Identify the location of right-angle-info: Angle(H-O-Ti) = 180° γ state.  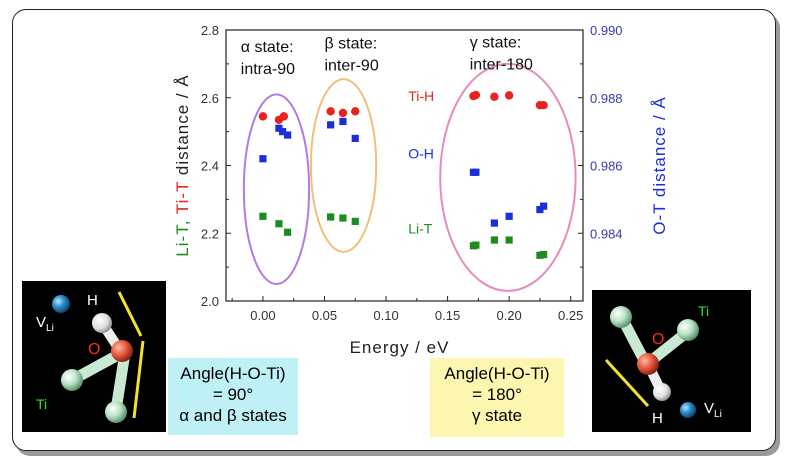
(497, 397).